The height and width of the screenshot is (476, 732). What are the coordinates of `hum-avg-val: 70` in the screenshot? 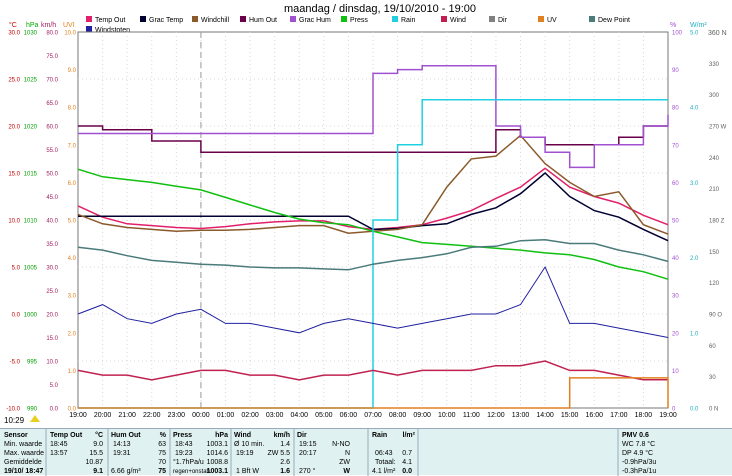 It's located at (162, 462).